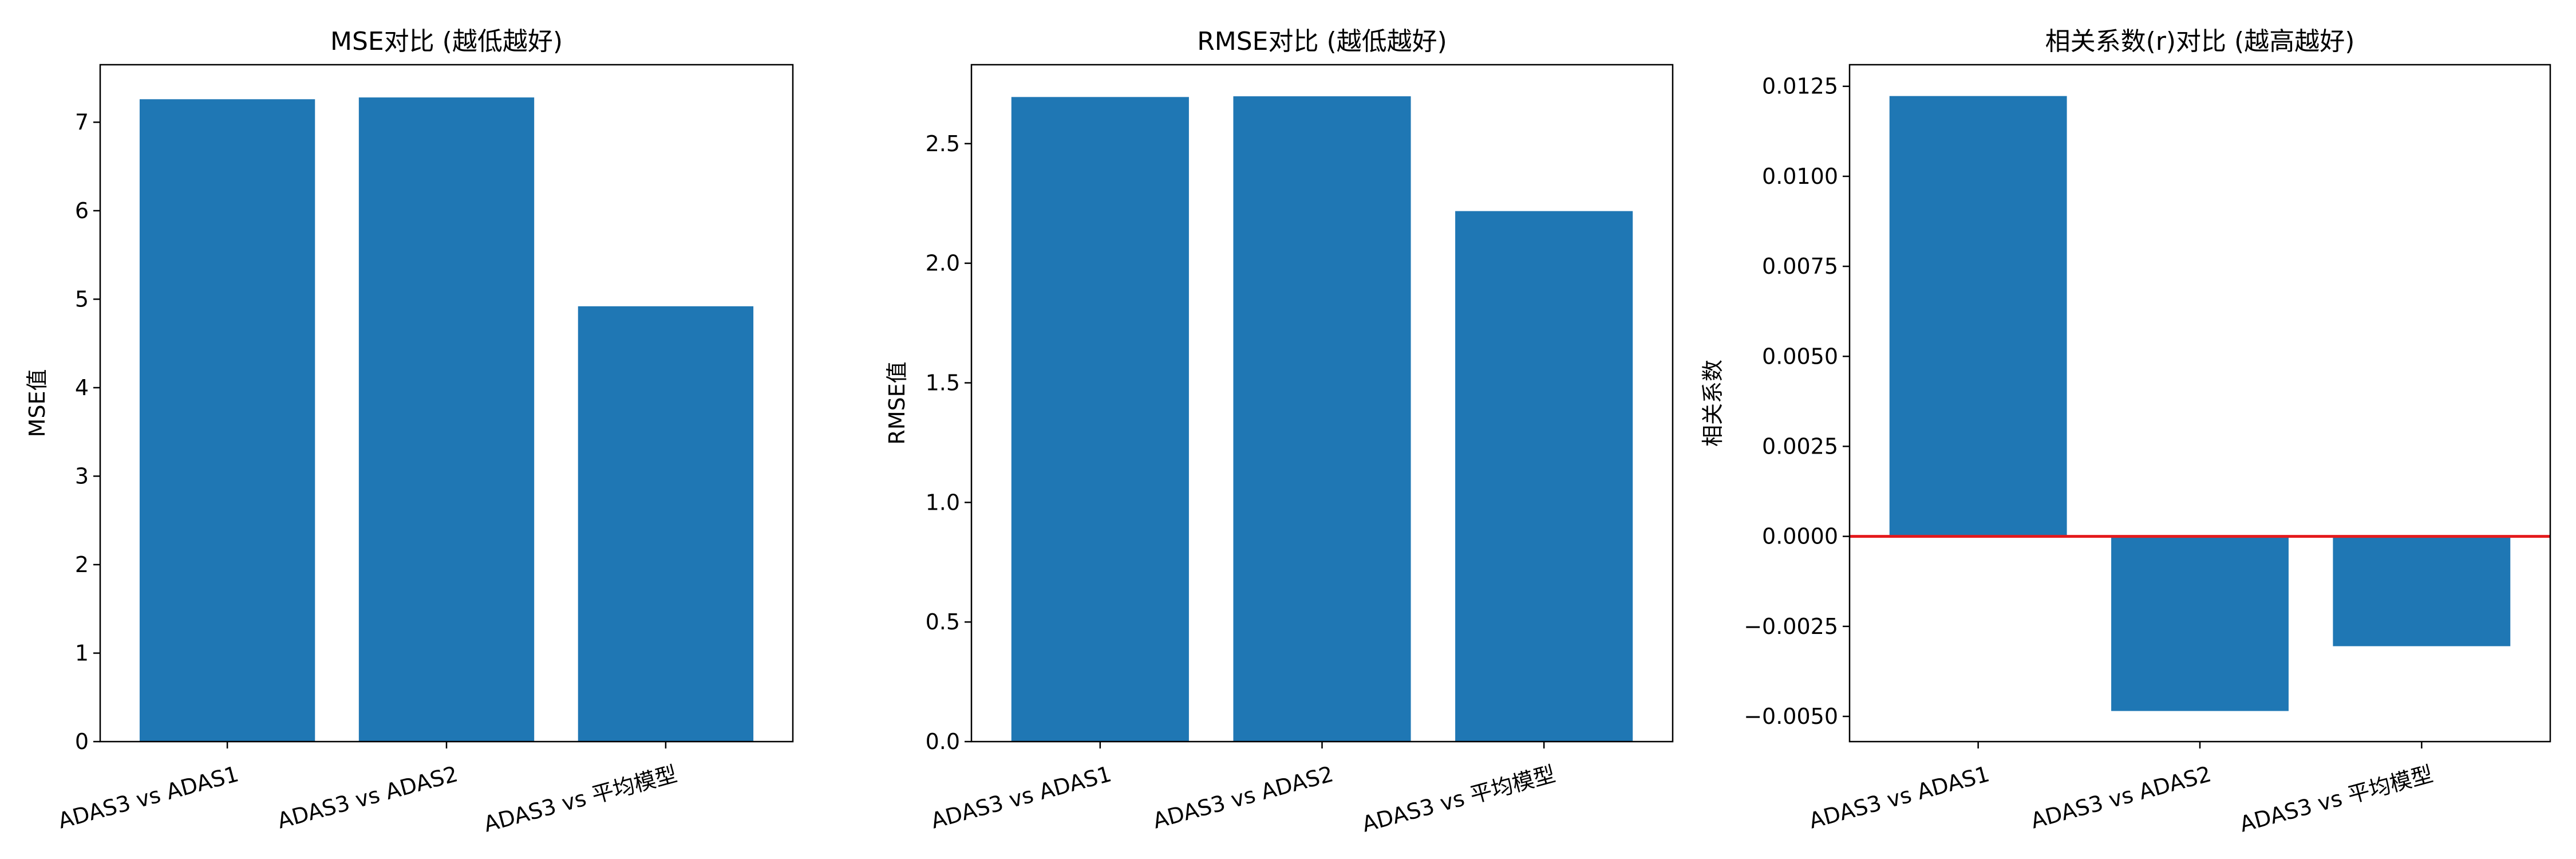 Image resolution: width=2576 pixels, height=859 pixels. What do you see at coordinates (1791, 716) in the screenshot?
I see `y-tick-label: −0.0050` at bounding box center [1791, 716].